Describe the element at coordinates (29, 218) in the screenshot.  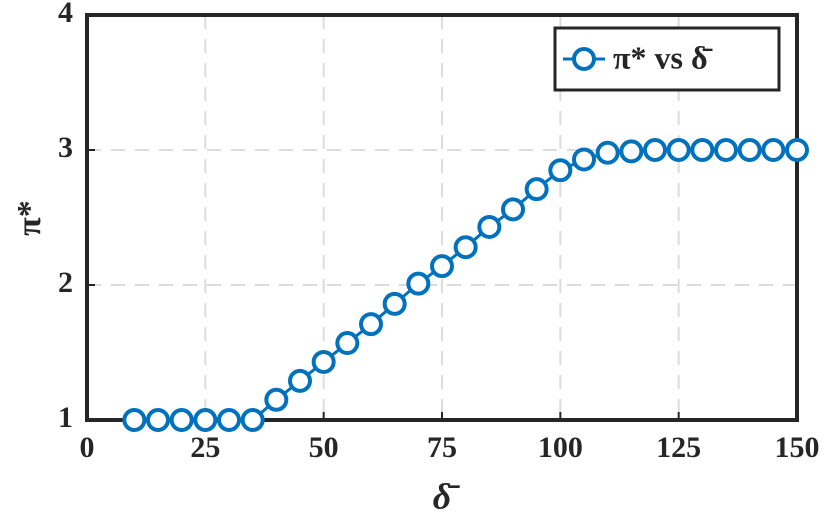
I see `y-axis-label: π*` at that location.